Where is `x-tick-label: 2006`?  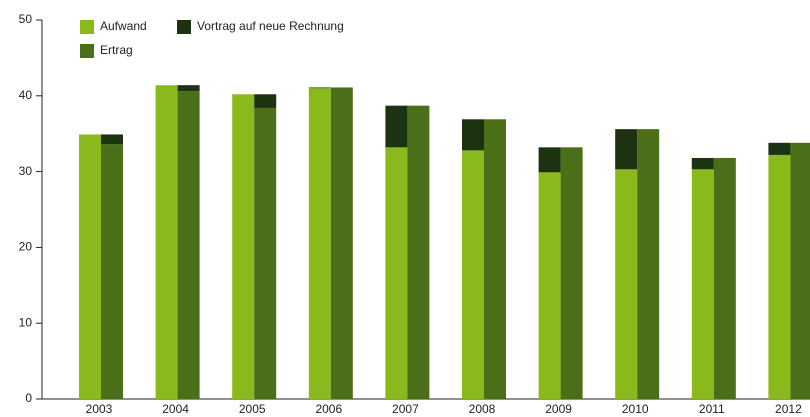 x-tick-label: 2006 is located at coordinates (328, 409).